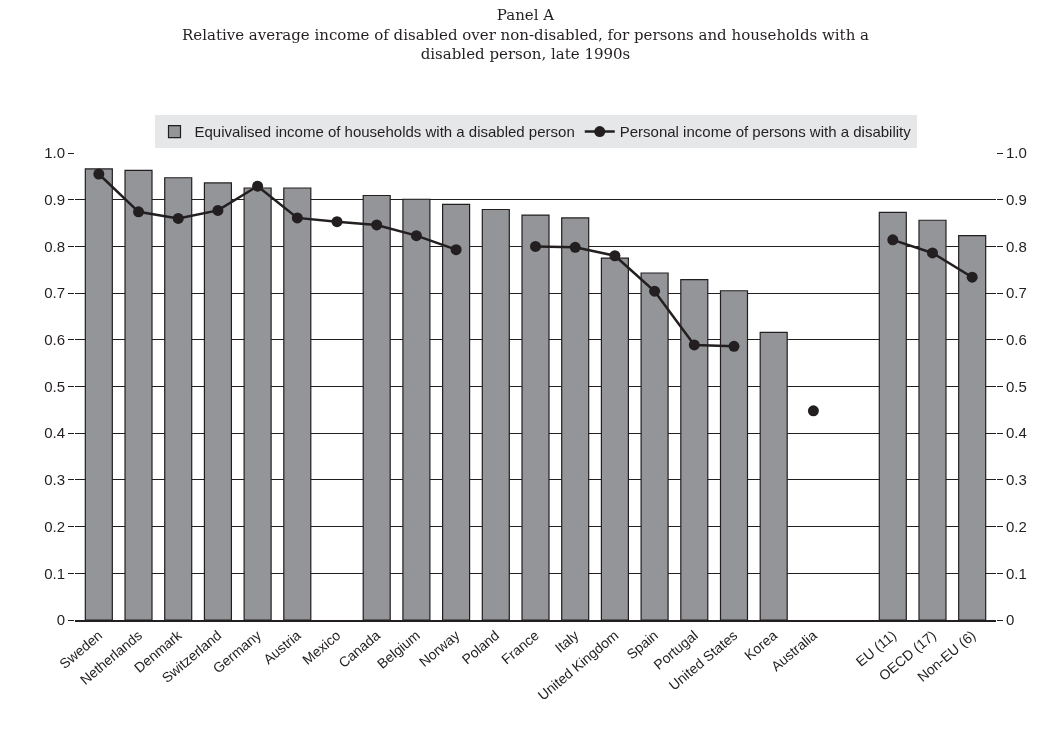 This screenshot has height=732, width=1051. What do you see at coordinates (54, 246) in the screenshot?
I see `y-tick-label: 0.8` at bounding box center [54, 246].